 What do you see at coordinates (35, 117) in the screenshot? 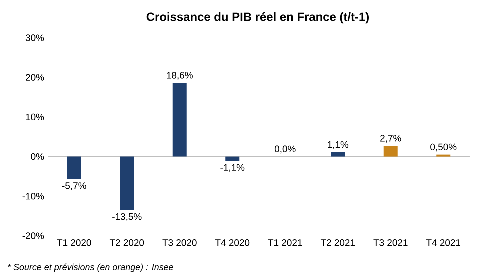
I see `y-tick-label: 10%` at bounding box center [35, 117].